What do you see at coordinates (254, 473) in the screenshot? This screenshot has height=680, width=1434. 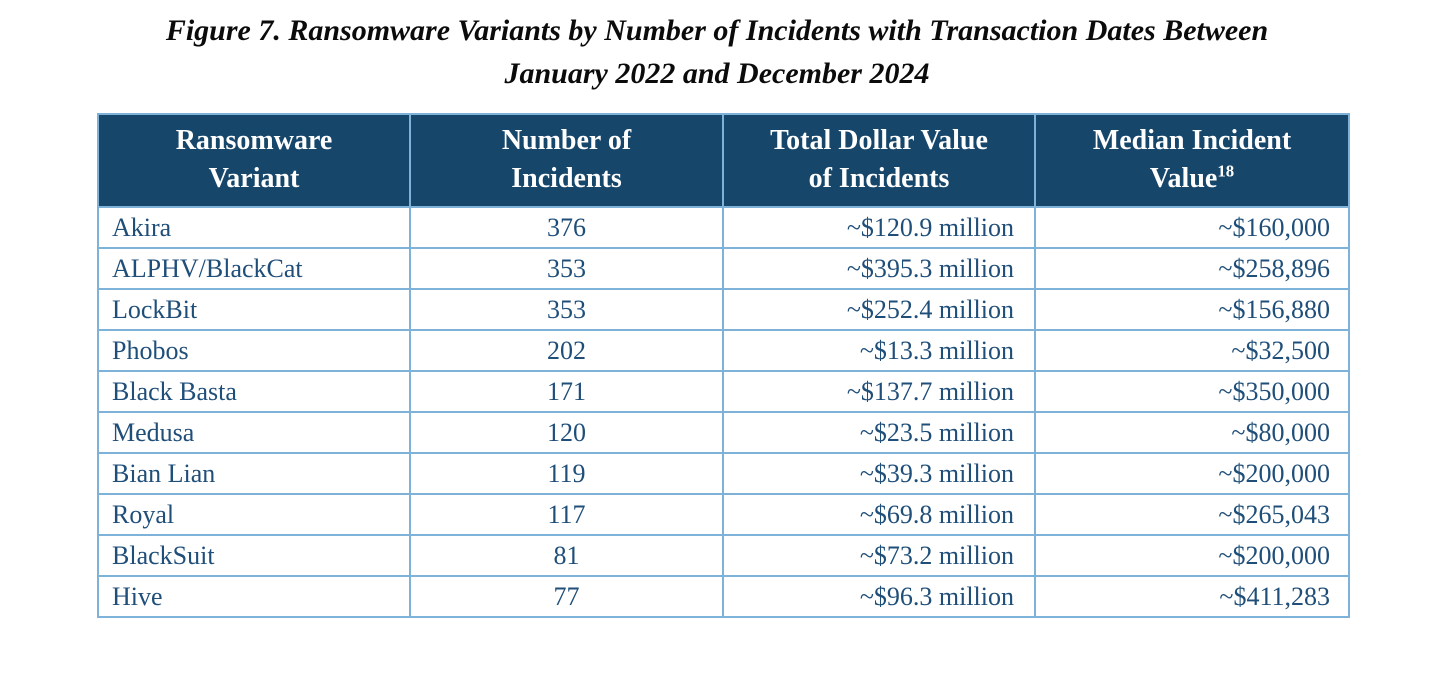 I see `cell-ransomware-variant: Bian Lian` at bounding box center [254, 473].